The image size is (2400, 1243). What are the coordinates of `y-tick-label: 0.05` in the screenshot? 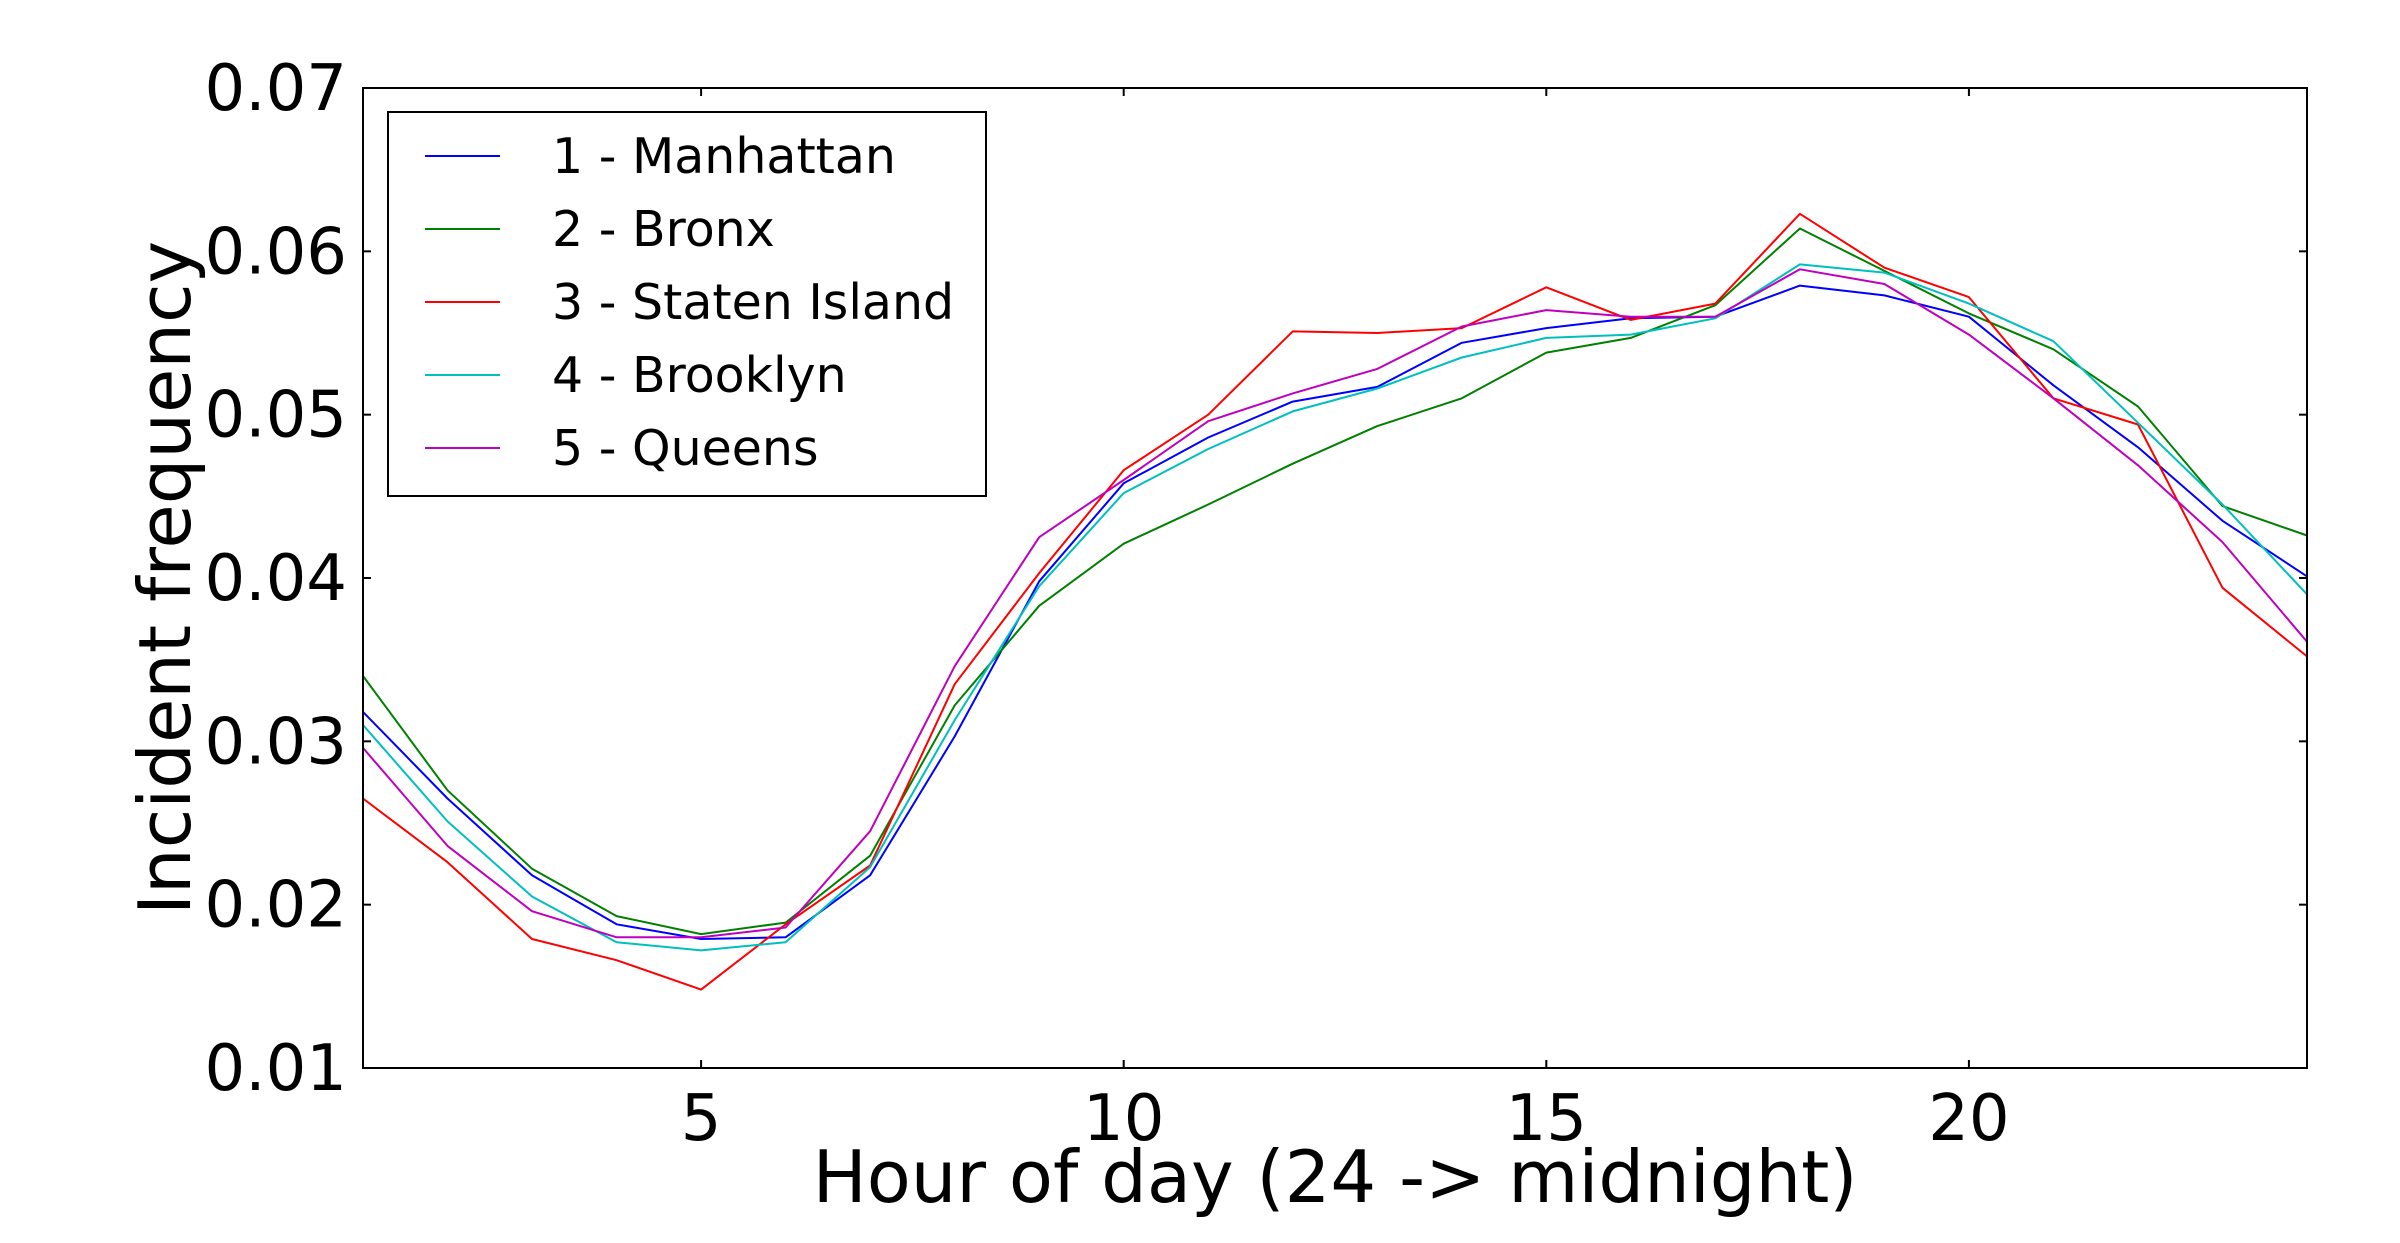 It's located at (276, 416).